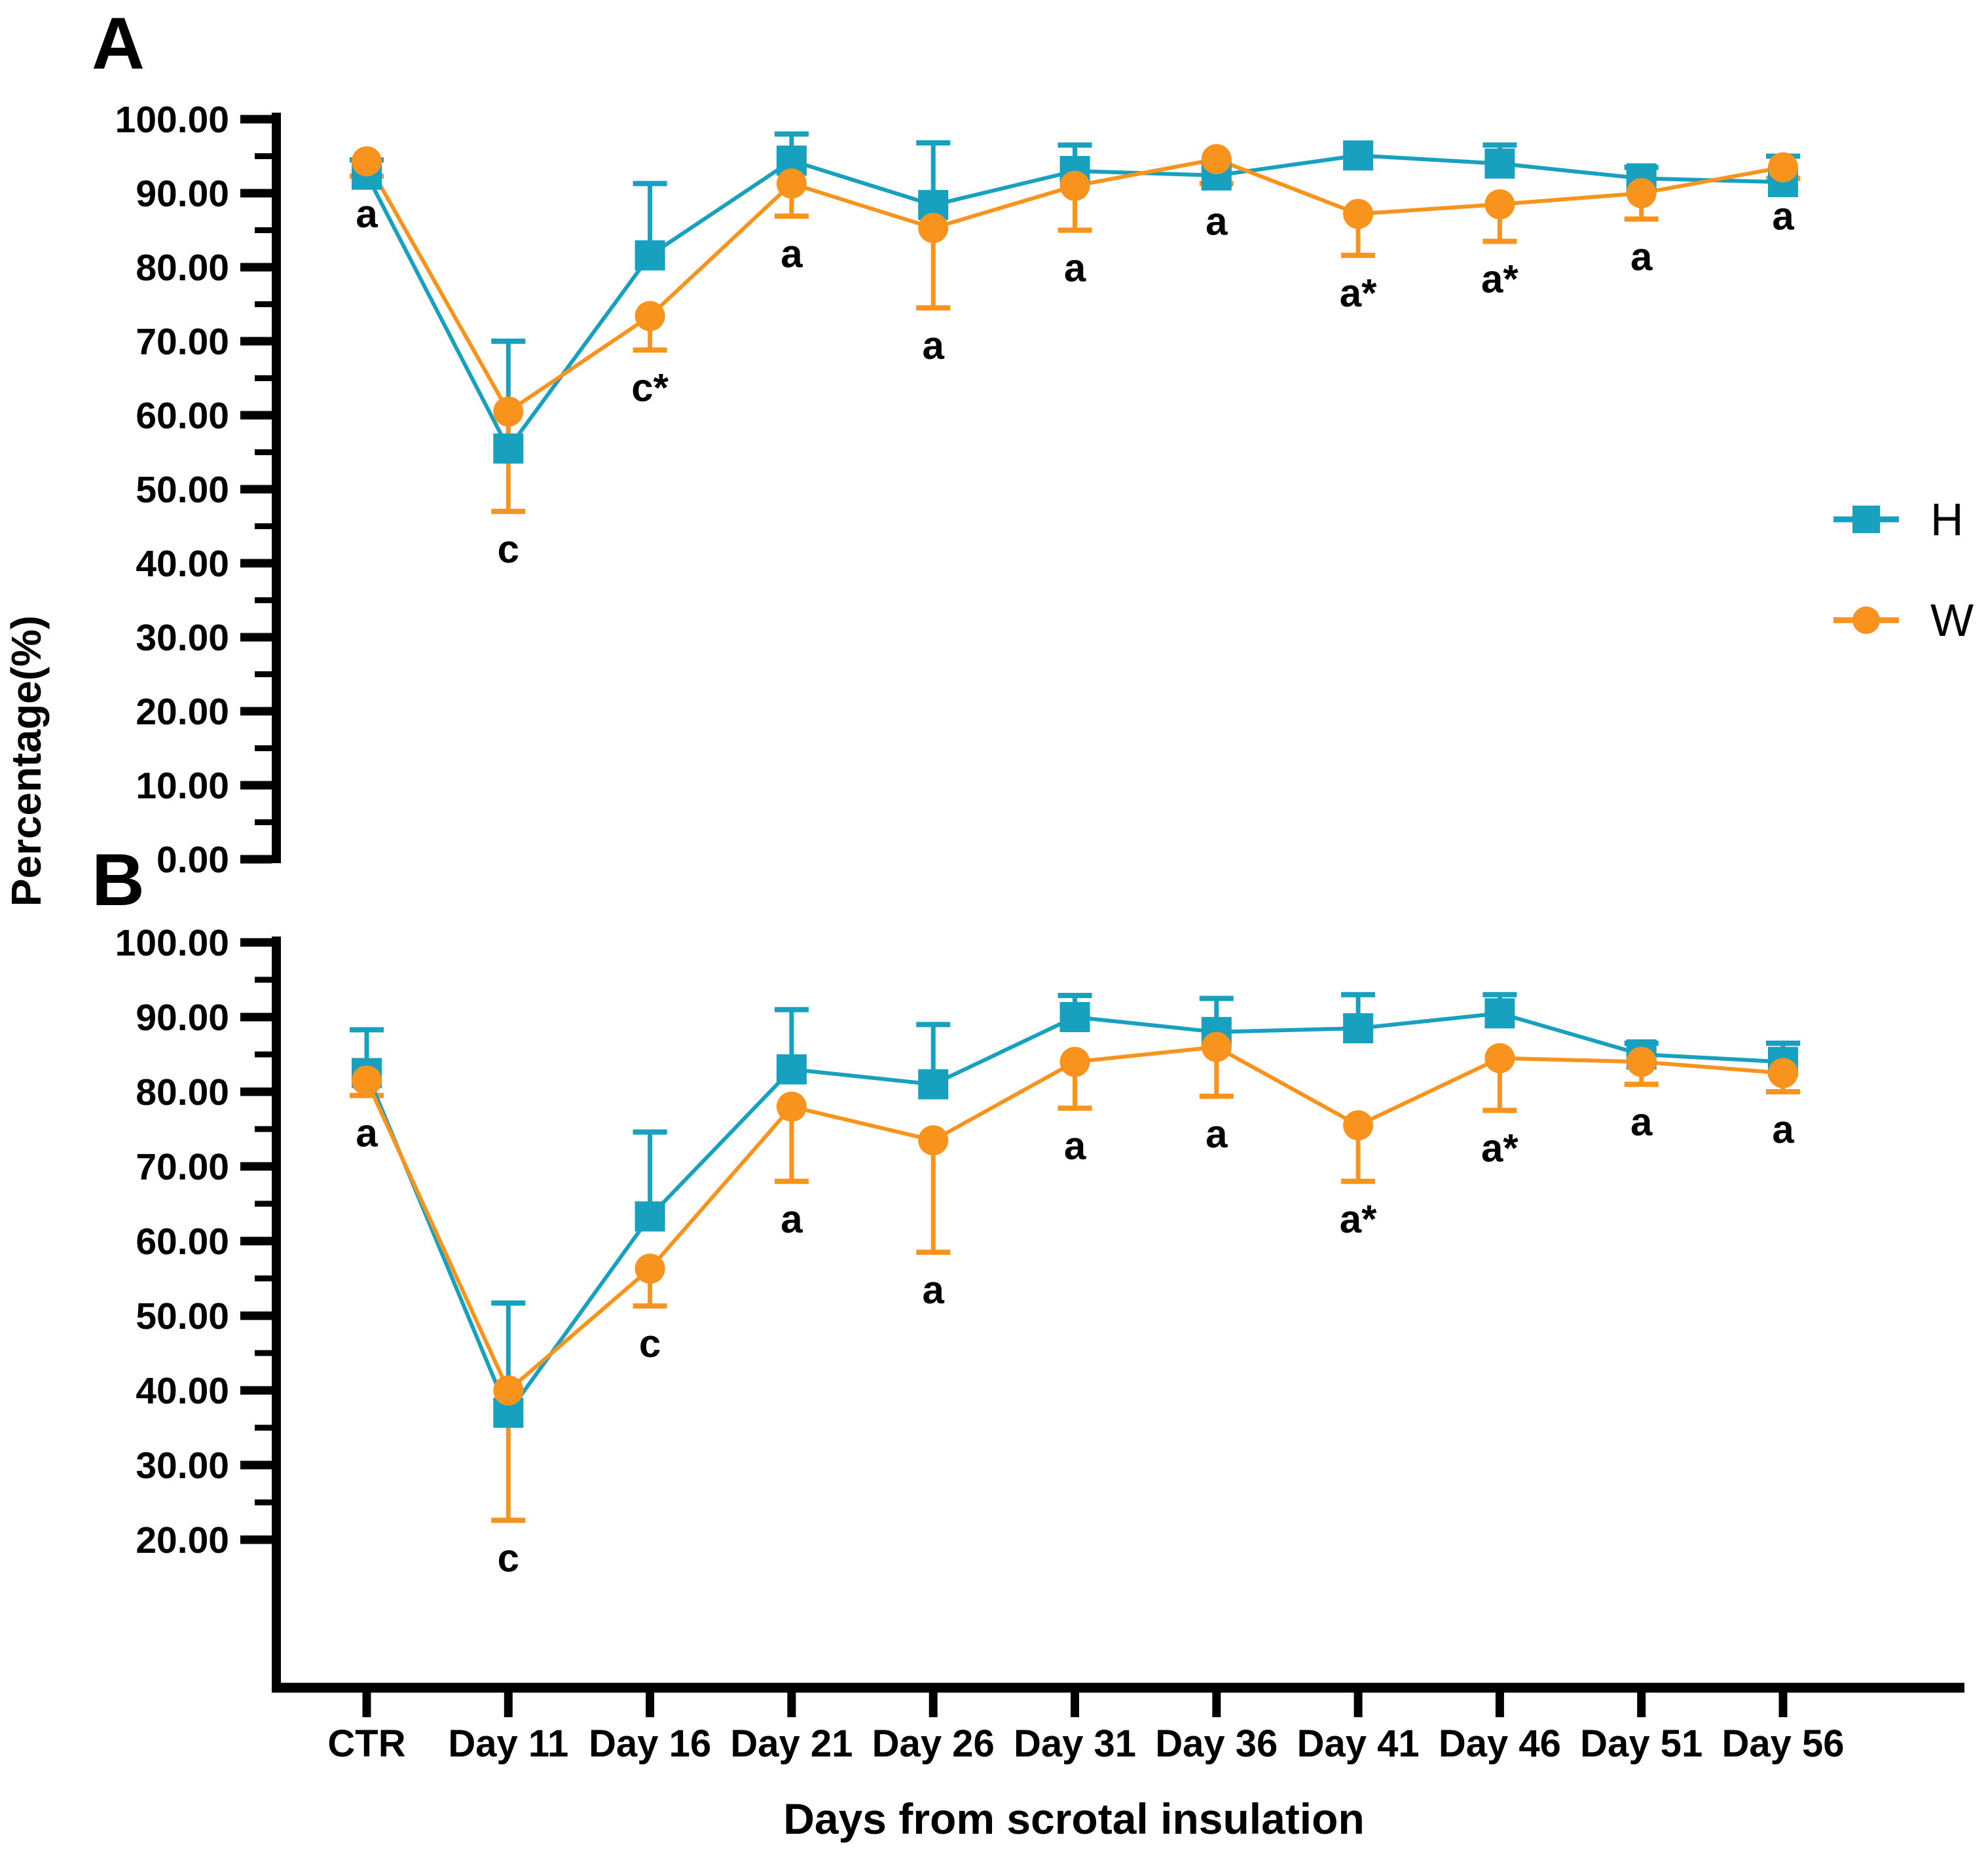 This screenshot has width=1988, height=1858. What do you see at coordinates (1074, 1818) in the screenshot?
I see `x-axis-title: Days from scrotal insulation` at bounding box center [1074, 1818].